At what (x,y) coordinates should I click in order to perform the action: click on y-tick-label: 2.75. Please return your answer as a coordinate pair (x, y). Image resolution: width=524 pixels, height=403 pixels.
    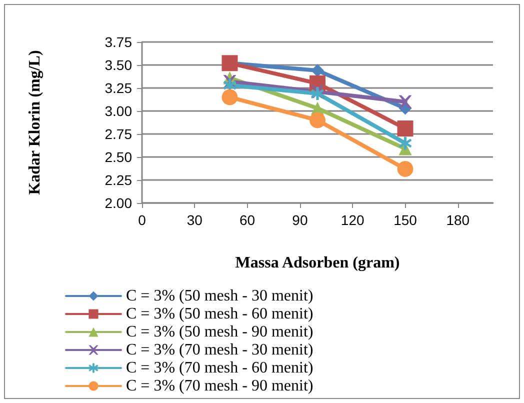
    Looking at the image, I should click on (118, 134).